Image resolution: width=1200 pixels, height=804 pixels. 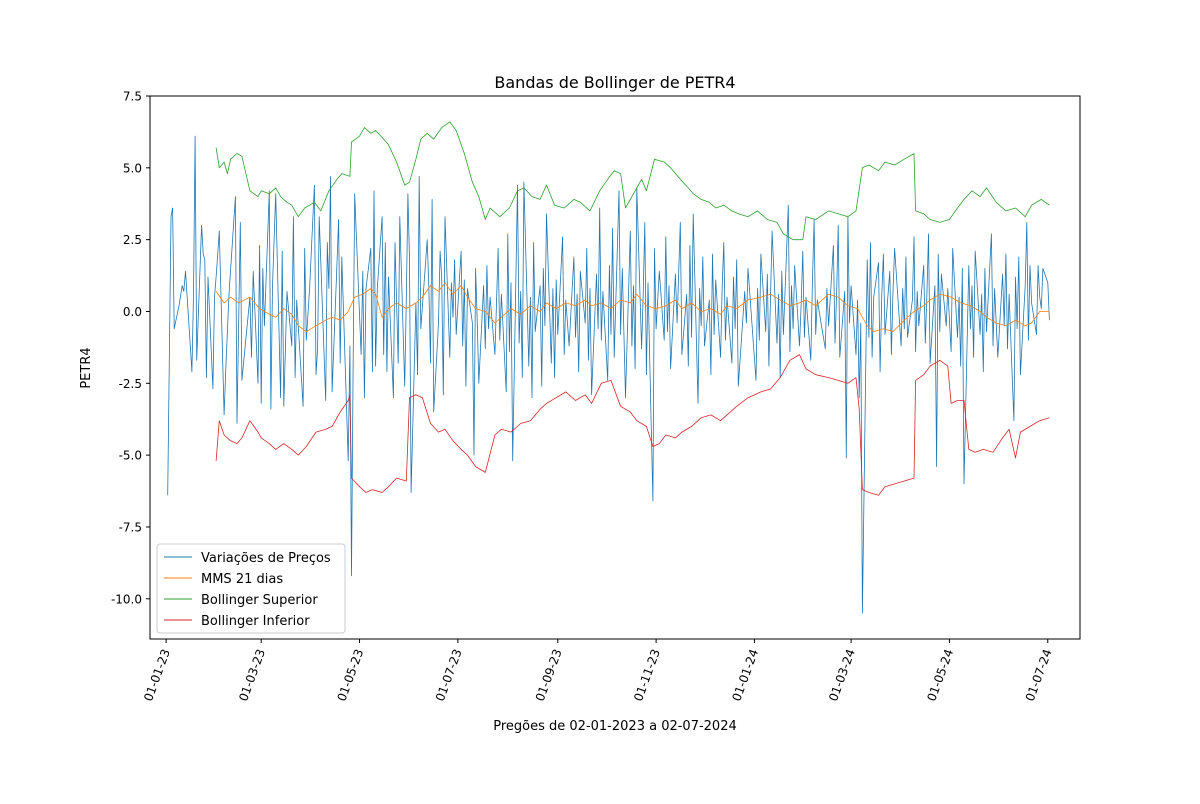 What do you see at coordinates (86, 367) in the screenshot?
I see `y-axis-label: PETR4` at bounding box center [86, 367].